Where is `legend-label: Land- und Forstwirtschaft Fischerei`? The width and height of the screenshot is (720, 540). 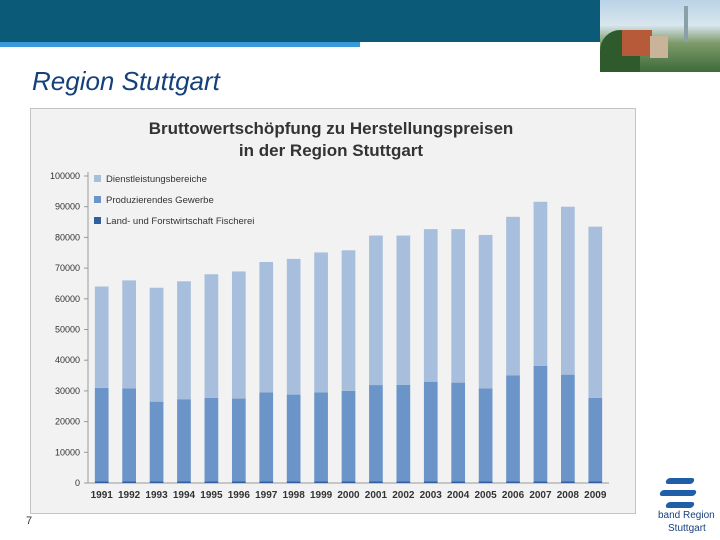 legend-label: Land- und Forstwirtschaft Fischerei is located at coordinates (180, 221).